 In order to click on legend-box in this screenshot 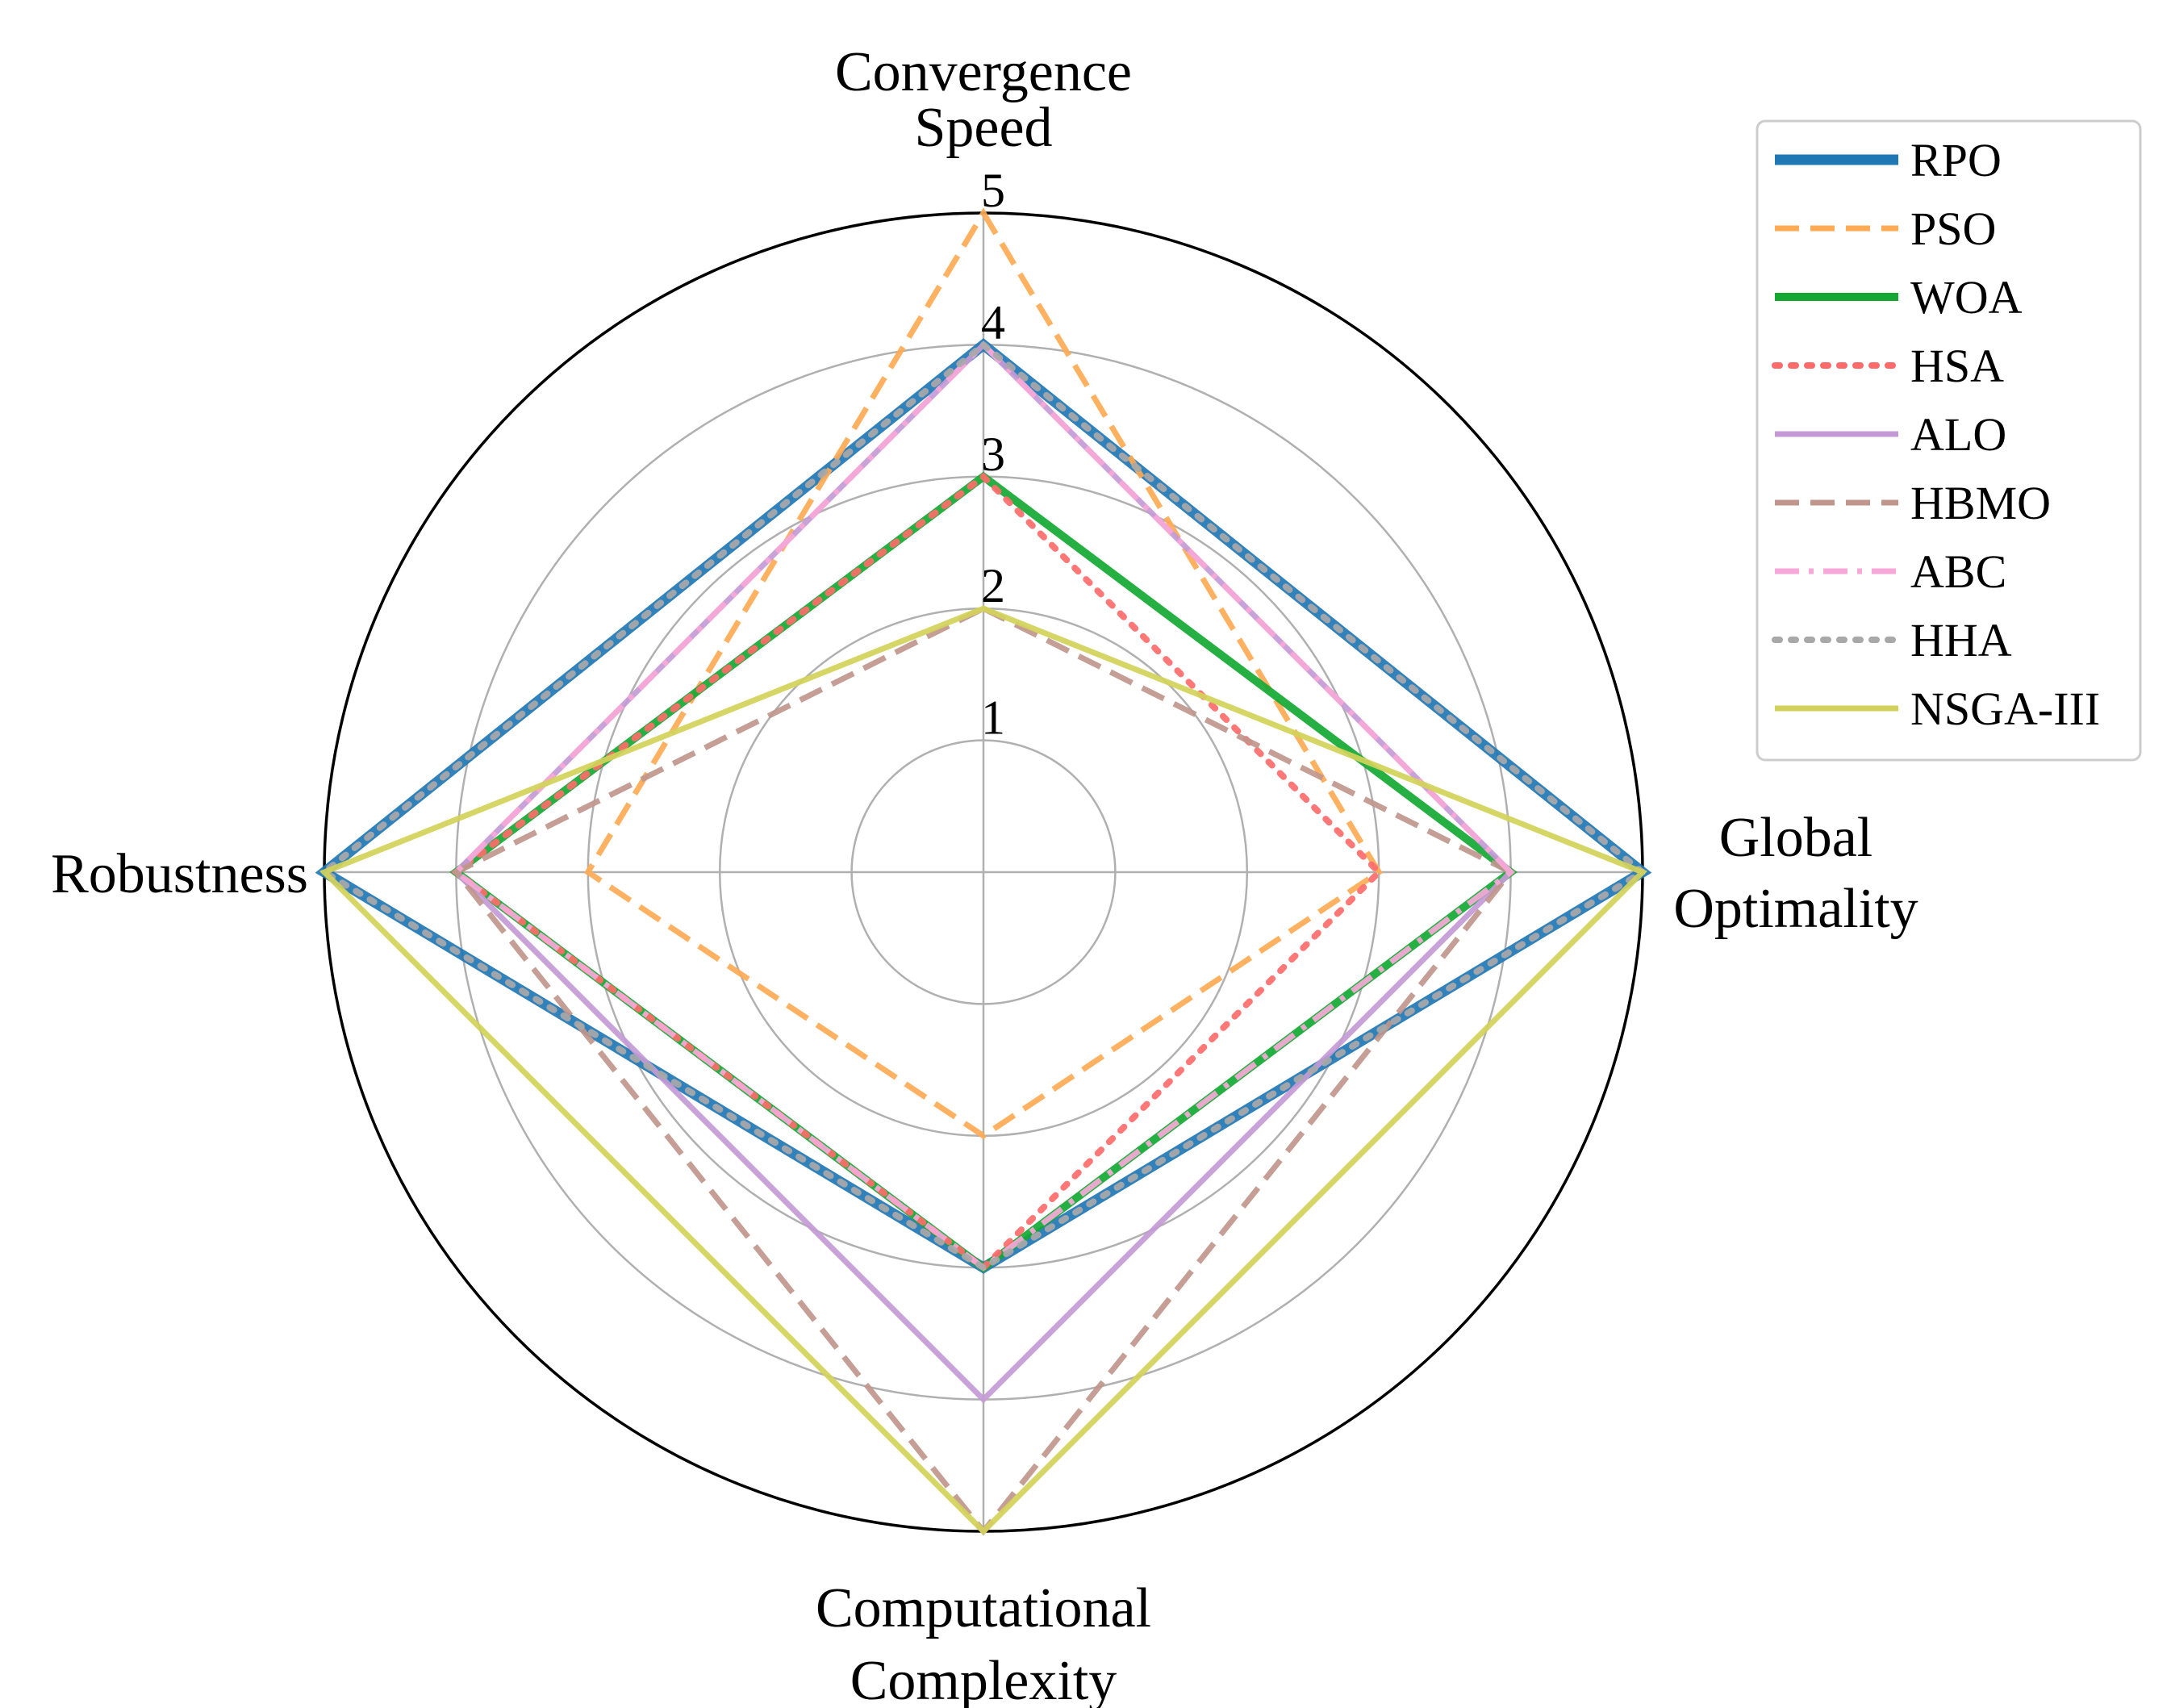, I will do `click(1949, 441)`.